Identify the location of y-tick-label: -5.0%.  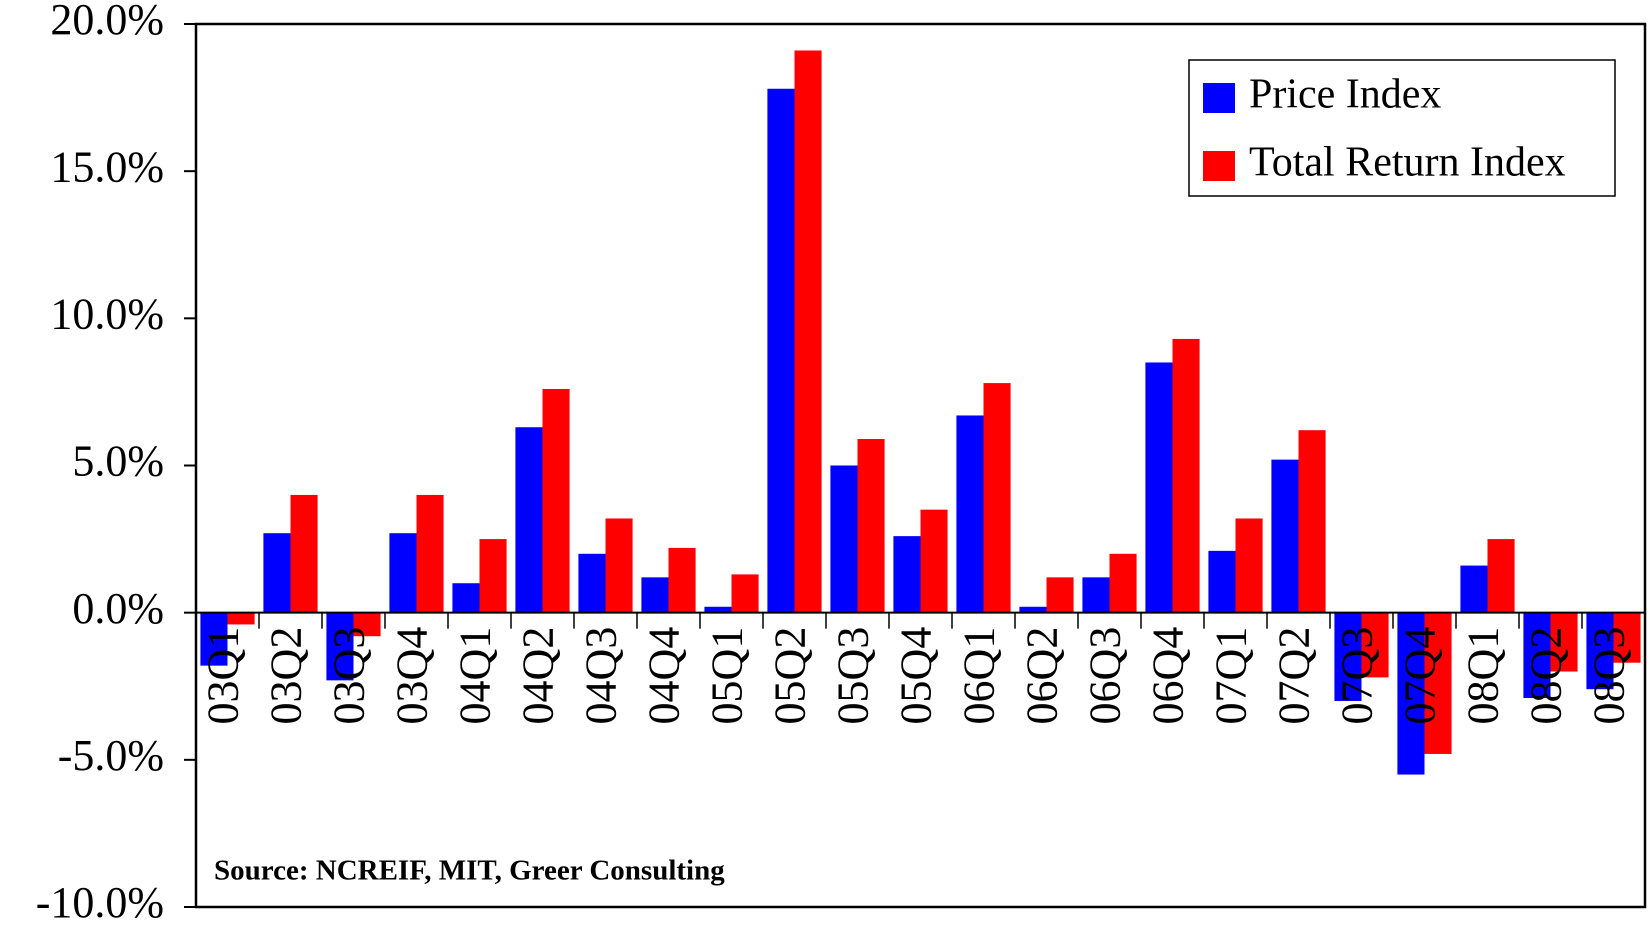
(111, 755).